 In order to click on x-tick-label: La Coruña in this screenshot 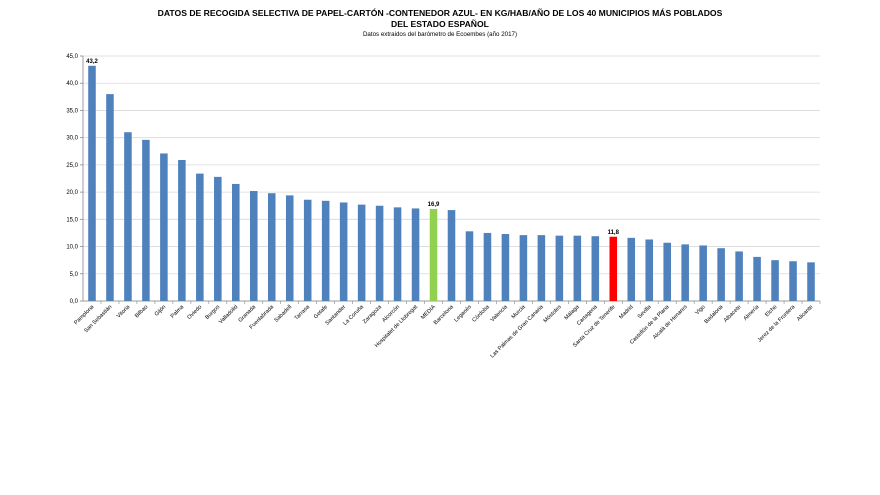, I will do `click(353, 315)`.